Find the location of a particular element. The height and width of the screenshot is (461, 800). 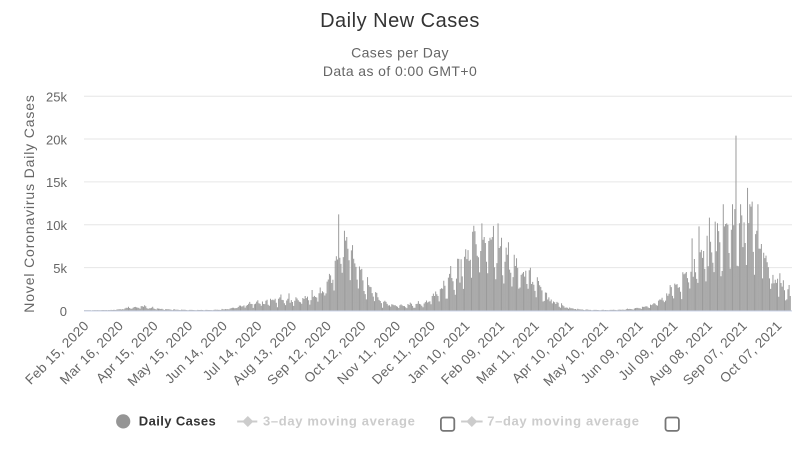

svg-text: 25k is located at coordinates (56, 97).